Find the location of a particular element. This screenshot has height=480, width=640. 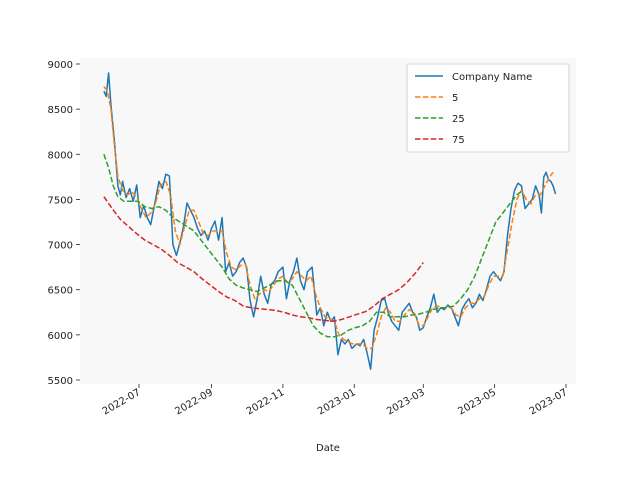

y-tick-label: 9000 is located at coordinates (60, 65).